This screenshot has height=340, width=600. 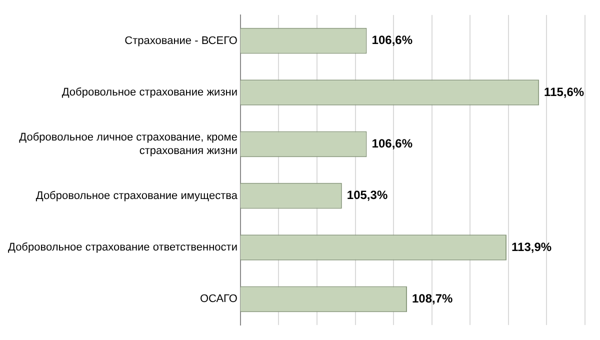 What do you see at coordinates (137, 196) in the screenshot?
I see `y-tick-label: Добровольное страхование имущества` at bounding box center [137, 196].